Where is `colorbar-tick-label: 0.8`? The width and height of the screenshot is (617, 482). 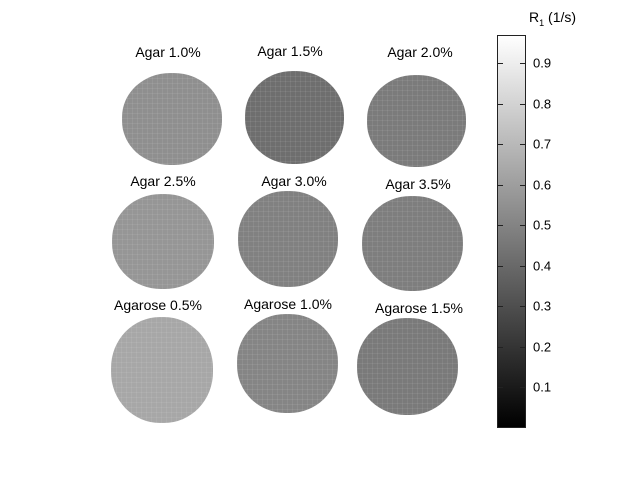 colorbar-tick-label: 0.8 is located at coordinates (542, 104).